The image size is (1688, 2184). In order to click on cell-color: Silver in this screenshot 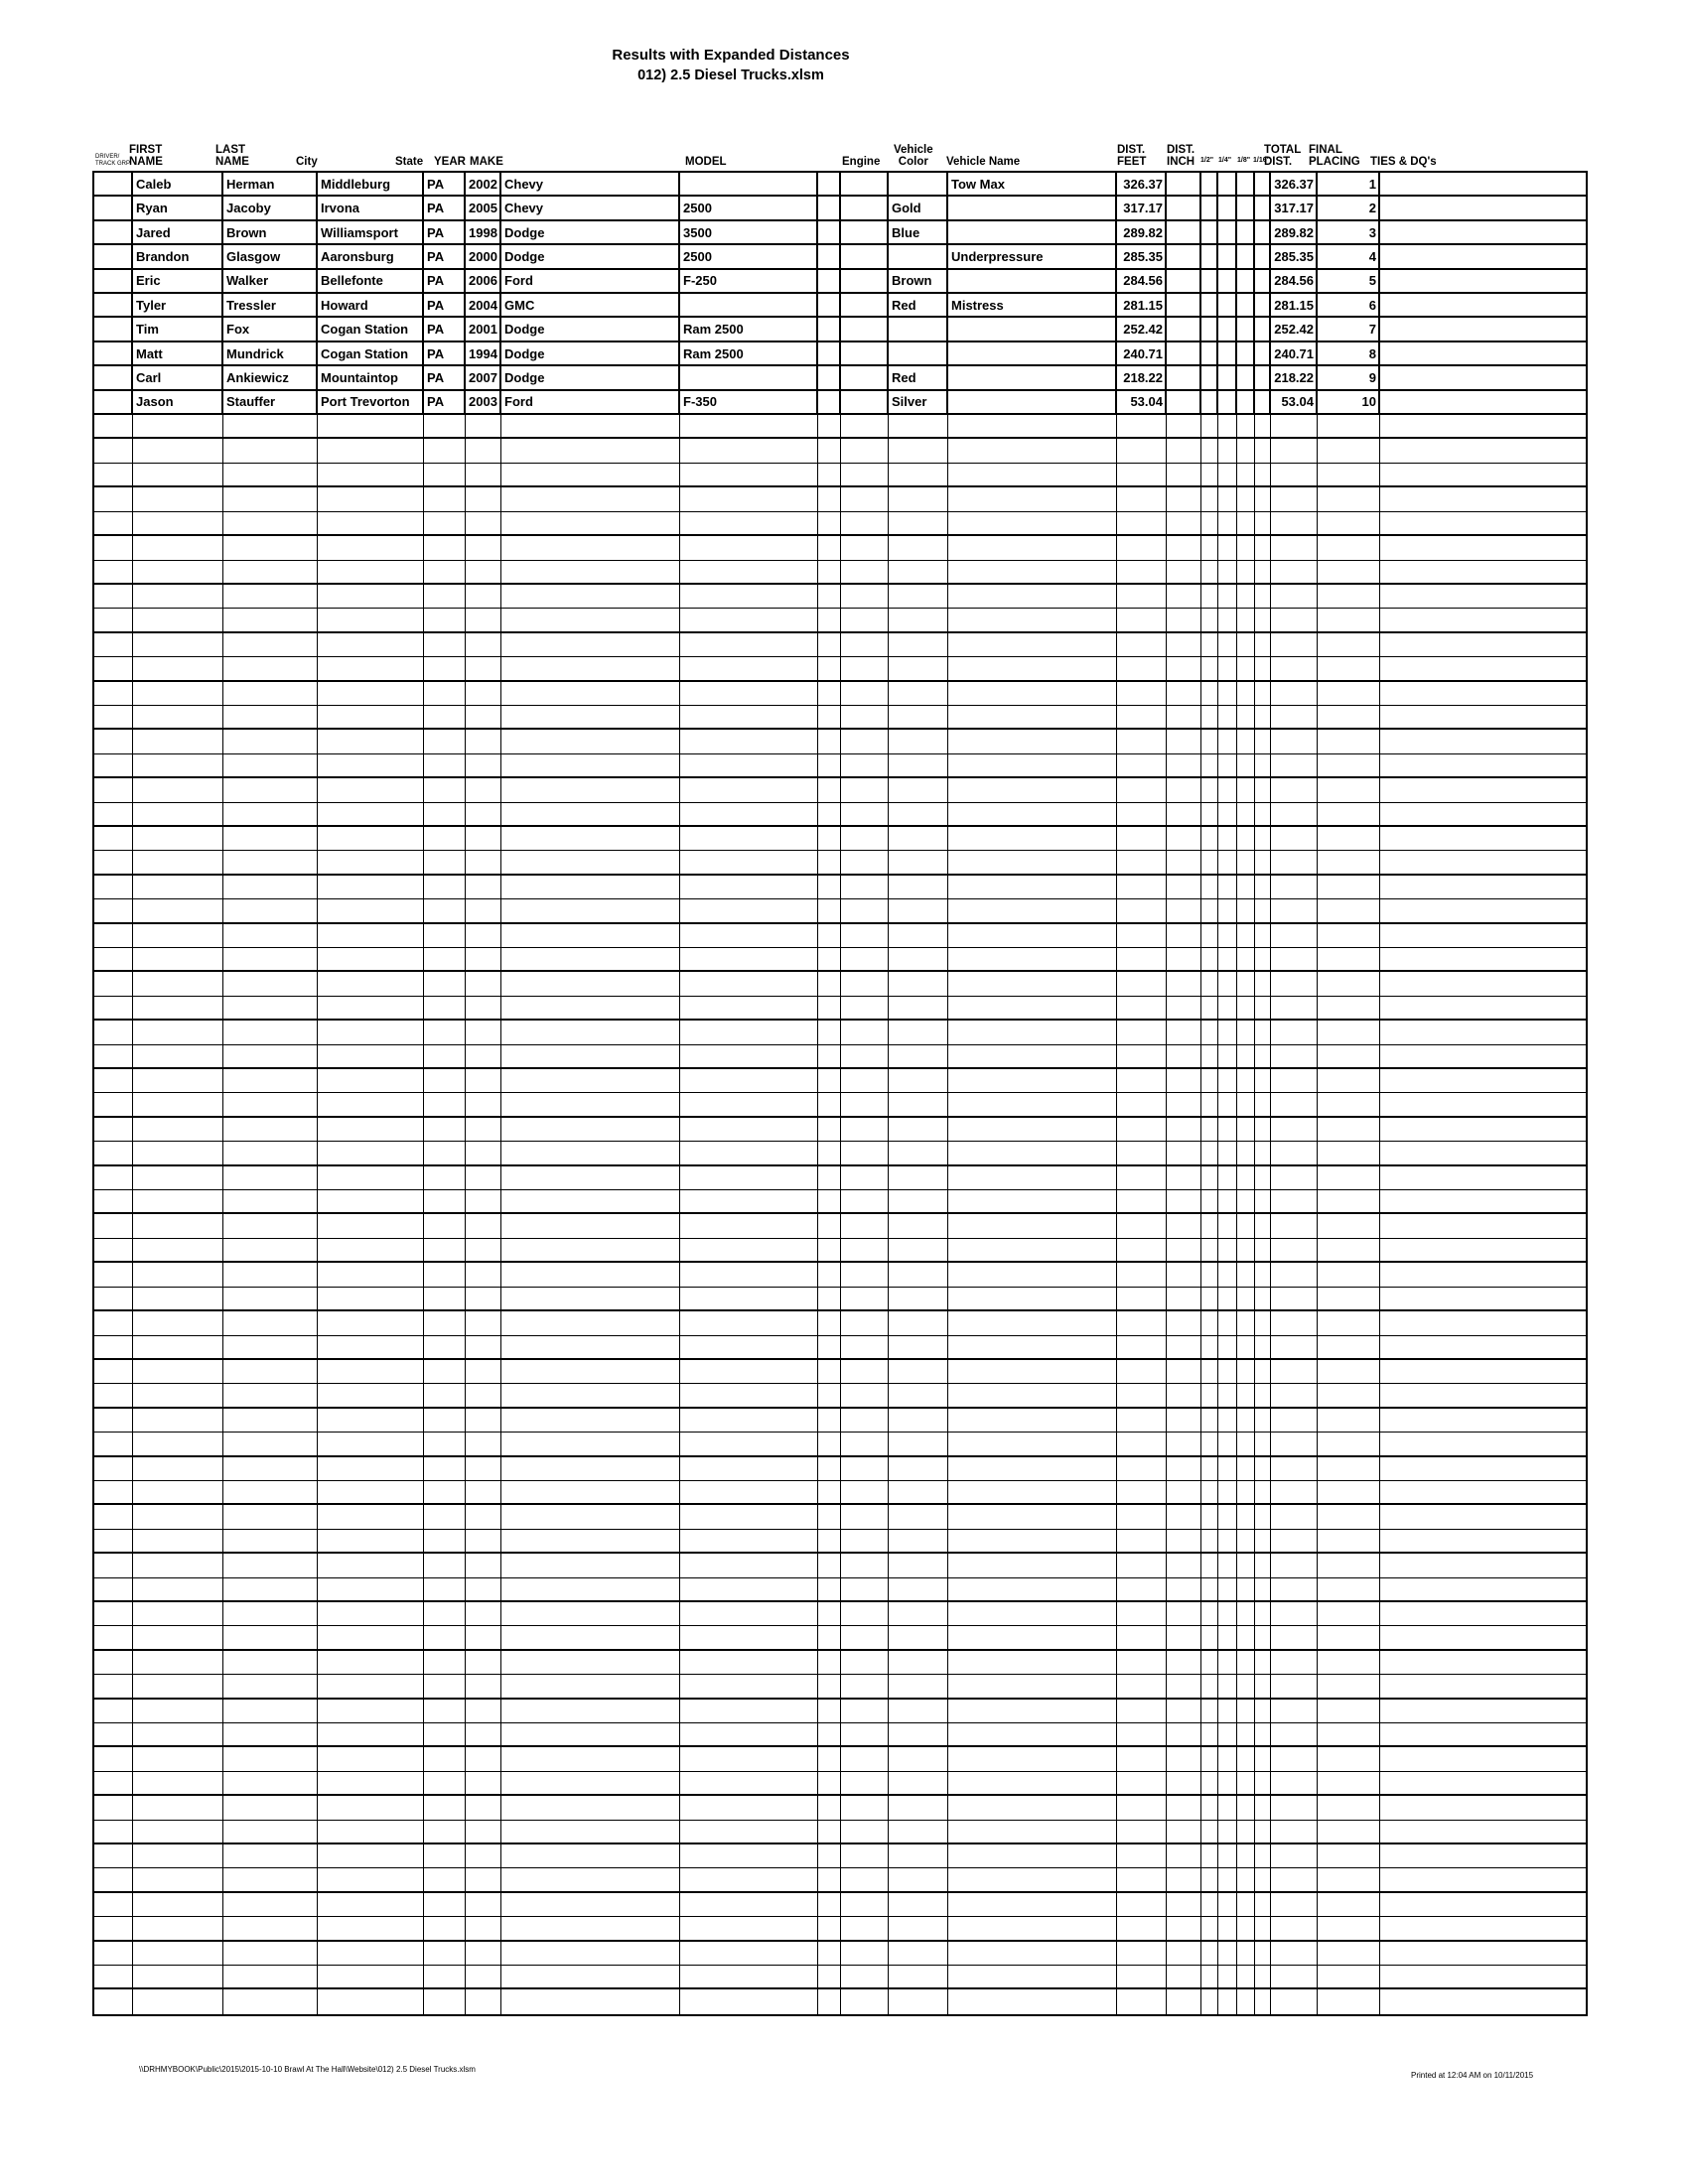, I will do `click(918, 402)`.